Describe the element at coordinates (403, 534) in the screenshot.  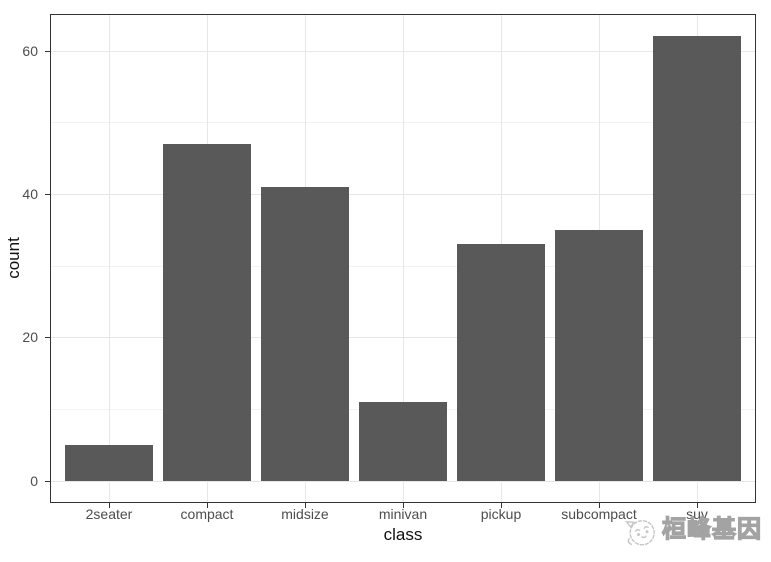
I see `x-axis-title: class` at that location.